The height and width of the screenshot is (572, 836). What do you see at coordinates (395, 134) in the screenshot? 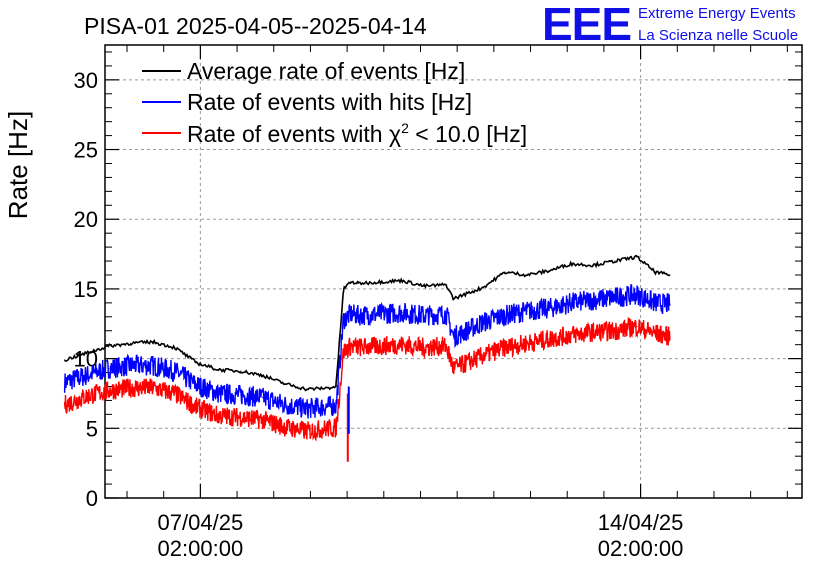
I see `legend-chi2-symbol: χ` at bounding box center [395, 134].